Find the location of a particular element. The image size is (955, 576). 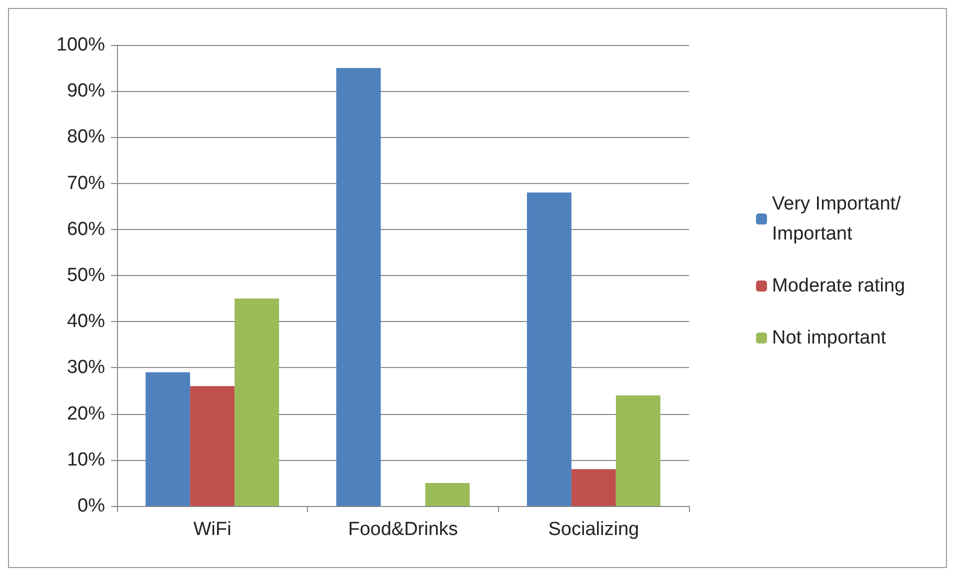

legend-label: Moderate rating is located at coordinates (839, 286).